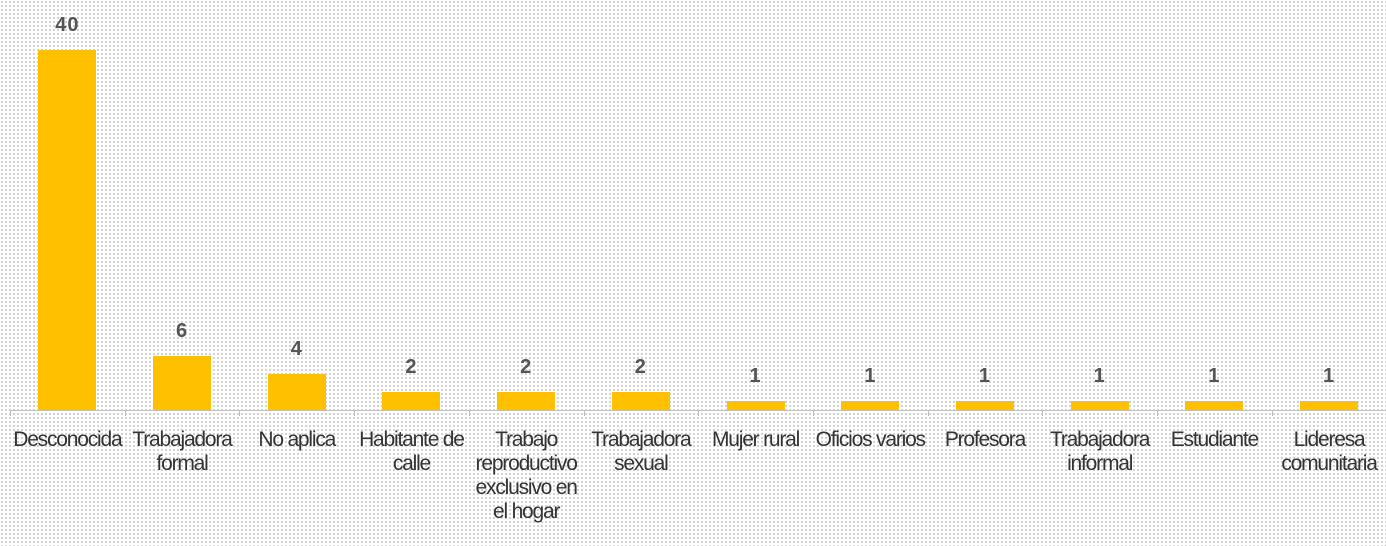  I want to click on x-tick-label: Lideresa comunitaria, so click(1329, 451).